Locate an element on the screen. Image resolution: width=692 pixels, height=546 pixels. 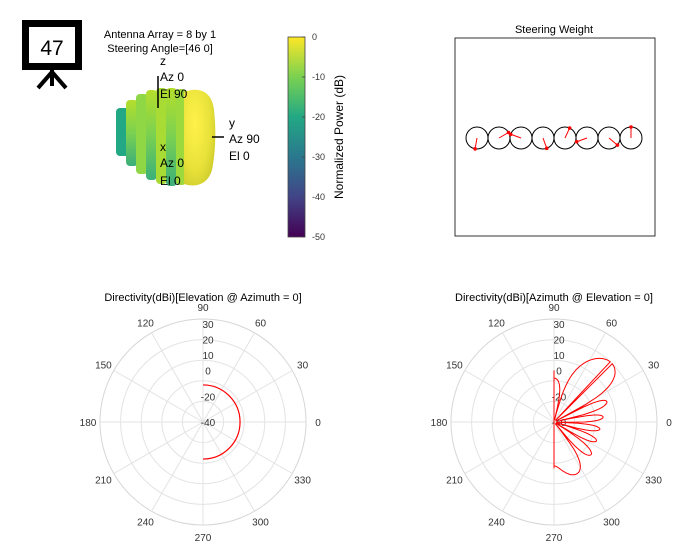
axis-y-el: El 0 is located at coordinates (239, 156).